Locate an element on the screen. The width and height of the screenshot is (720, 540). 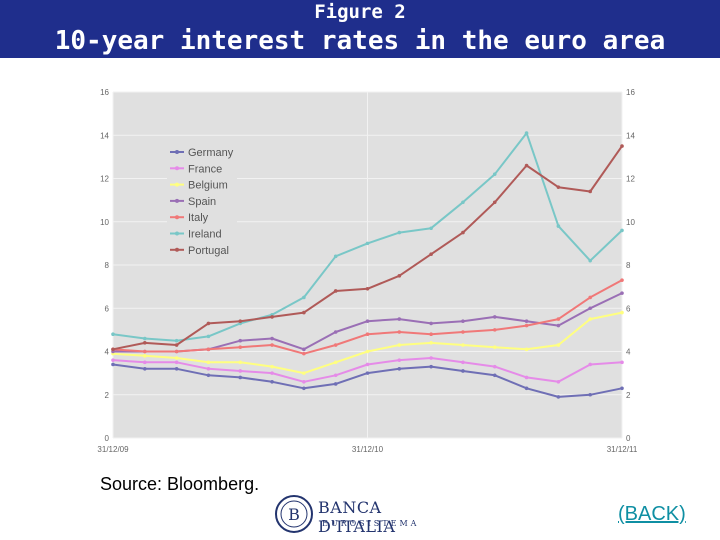
y-tick-label-left: 2 is located at coordinates (107, 395).